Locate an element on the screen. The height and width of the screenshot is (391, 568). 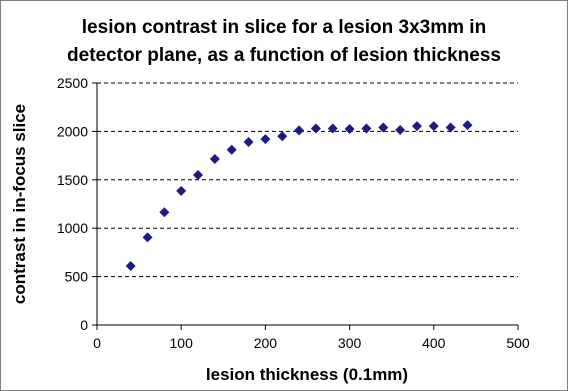
x-tick-label: 200 is located at coordinates (266, 343).